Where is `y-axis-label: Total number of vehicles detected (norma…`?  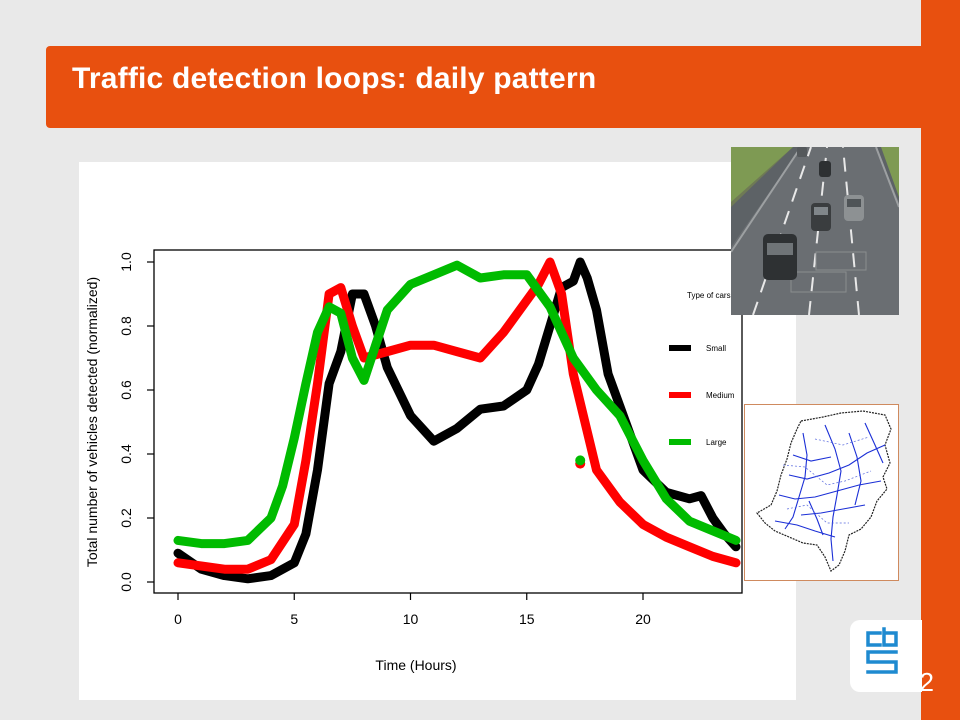 y-axis-label: Total number of vehicles detected (norma… is located at coordinates (92, 422).